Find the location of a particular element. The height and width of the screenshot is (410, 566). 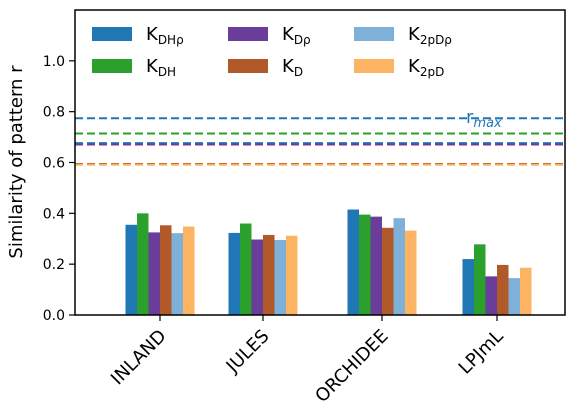

annotation-group: rmax is located at coordinates (484, 119).